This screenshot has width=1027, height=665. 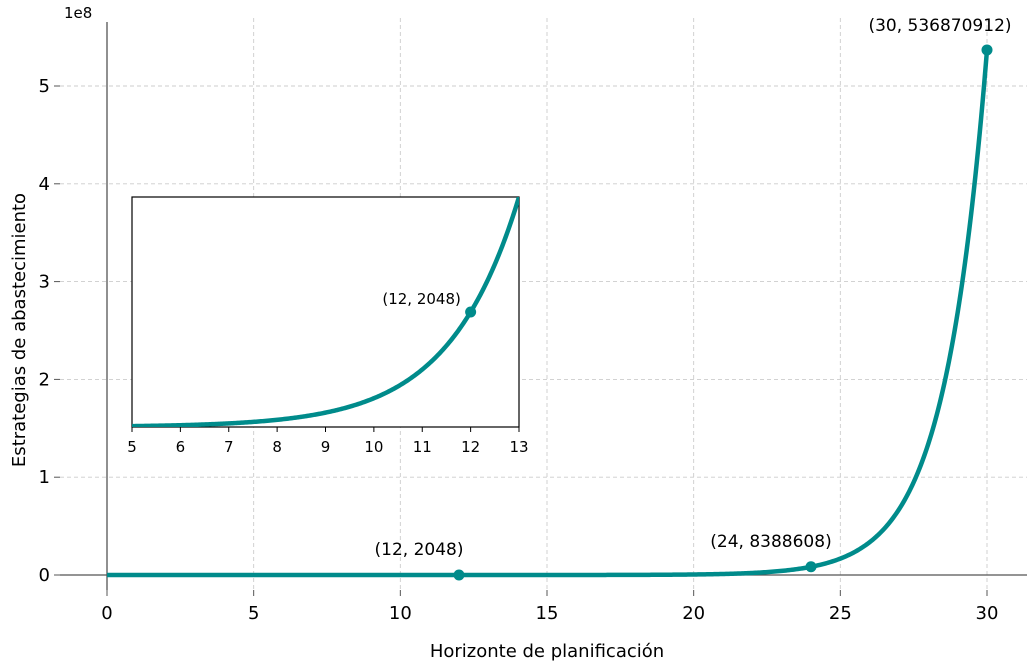 I want to click on x-tick-label: 10, so click(x=400, y=613).